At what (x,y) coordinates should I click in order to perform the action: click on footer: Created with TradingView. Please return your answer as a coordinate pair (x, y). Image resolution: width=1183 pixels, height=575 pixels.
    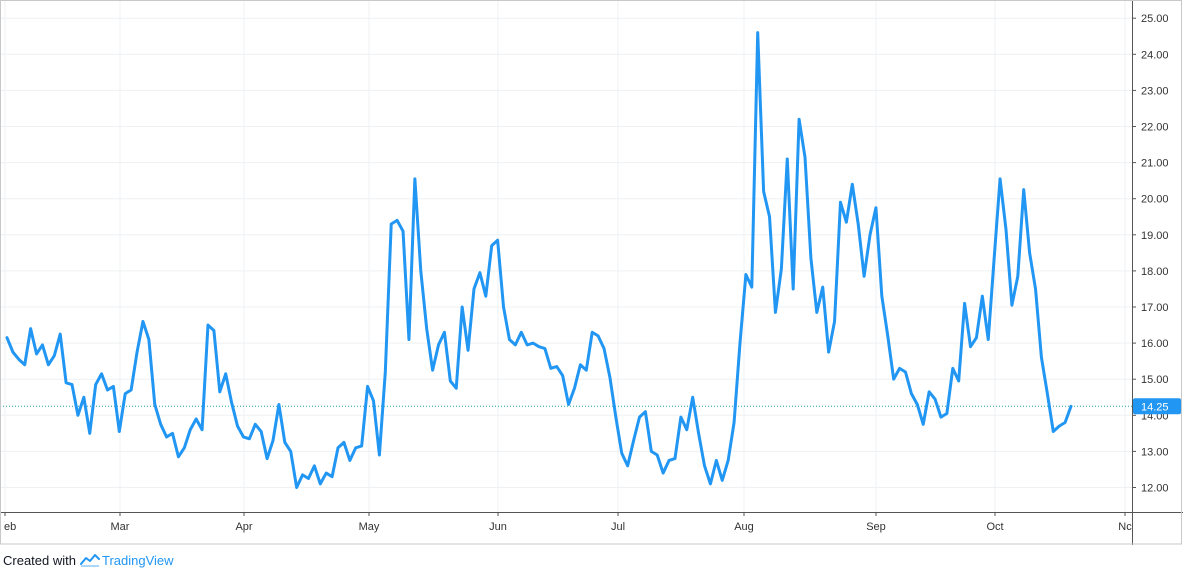
    Looking at the image, I should click on (88, 560).